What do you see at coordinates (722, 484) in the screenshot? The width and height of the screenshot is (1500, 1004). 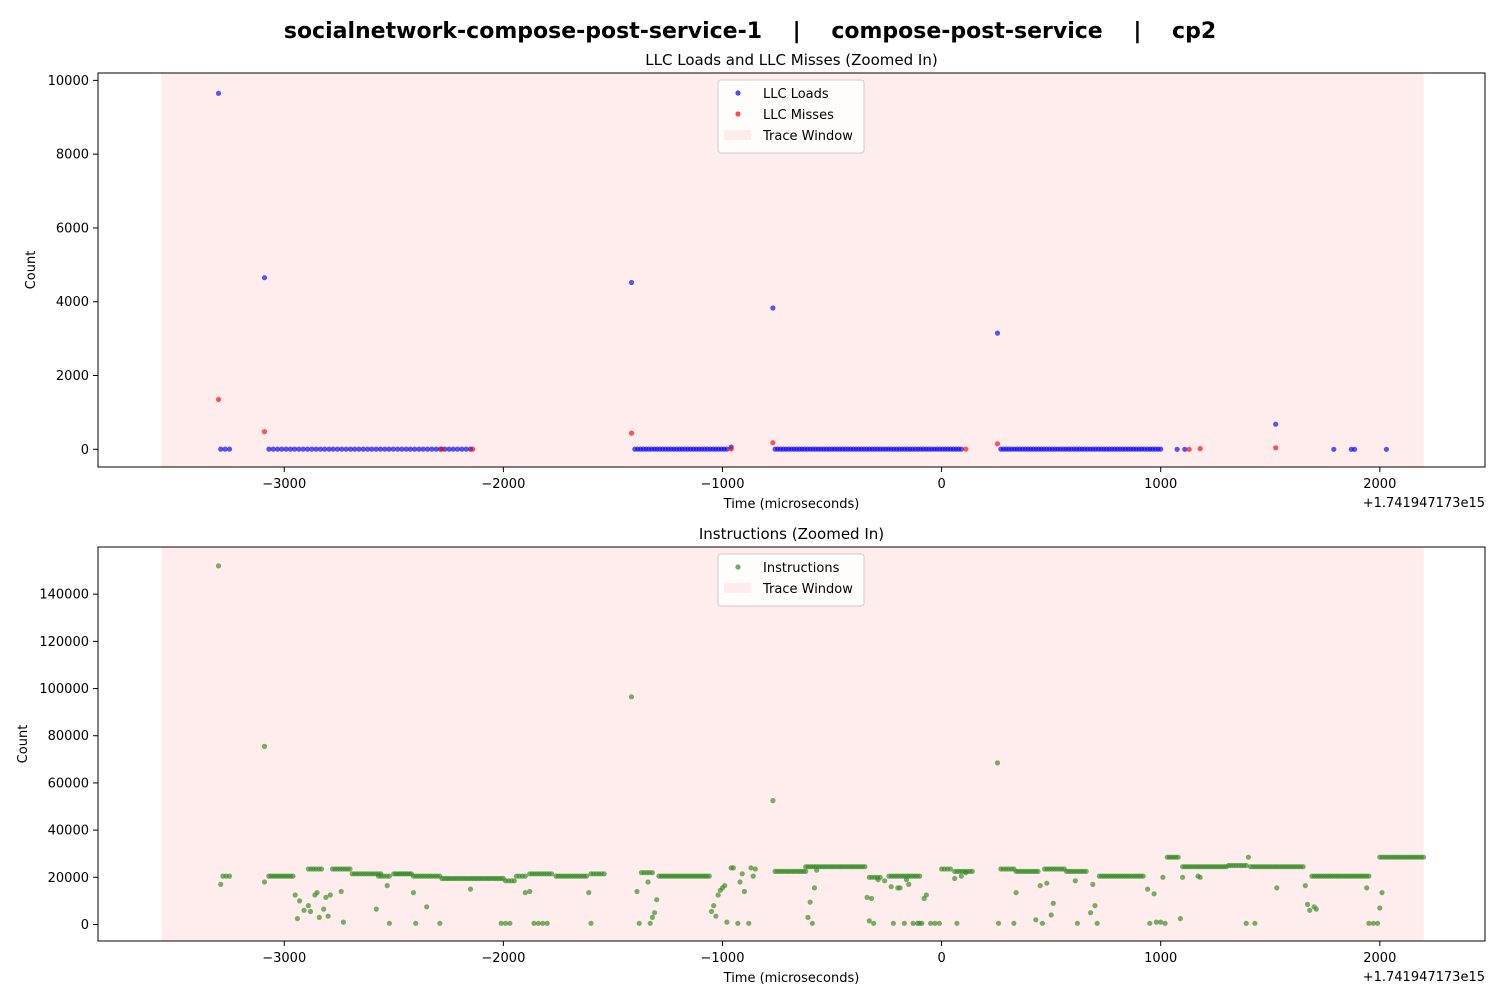 I see `llc-x-tick-label: −1000` at bounding box center [722, 484].